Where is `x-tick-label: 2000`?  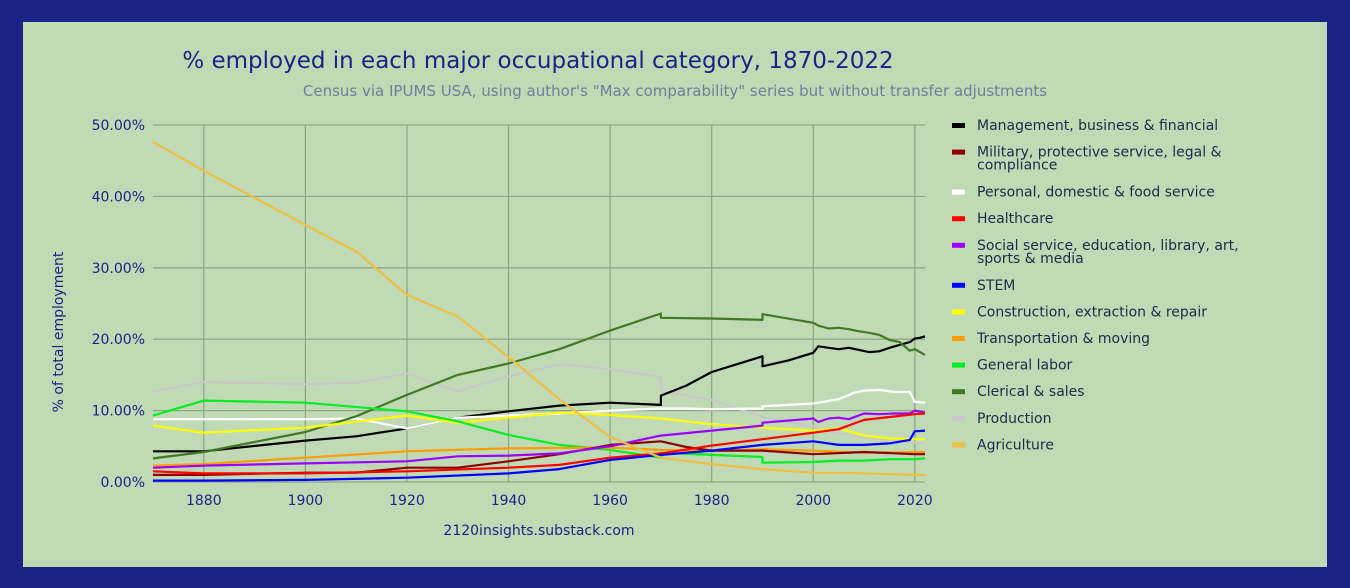
x-tick-label: 2000 is located at coordinates (813, 501).